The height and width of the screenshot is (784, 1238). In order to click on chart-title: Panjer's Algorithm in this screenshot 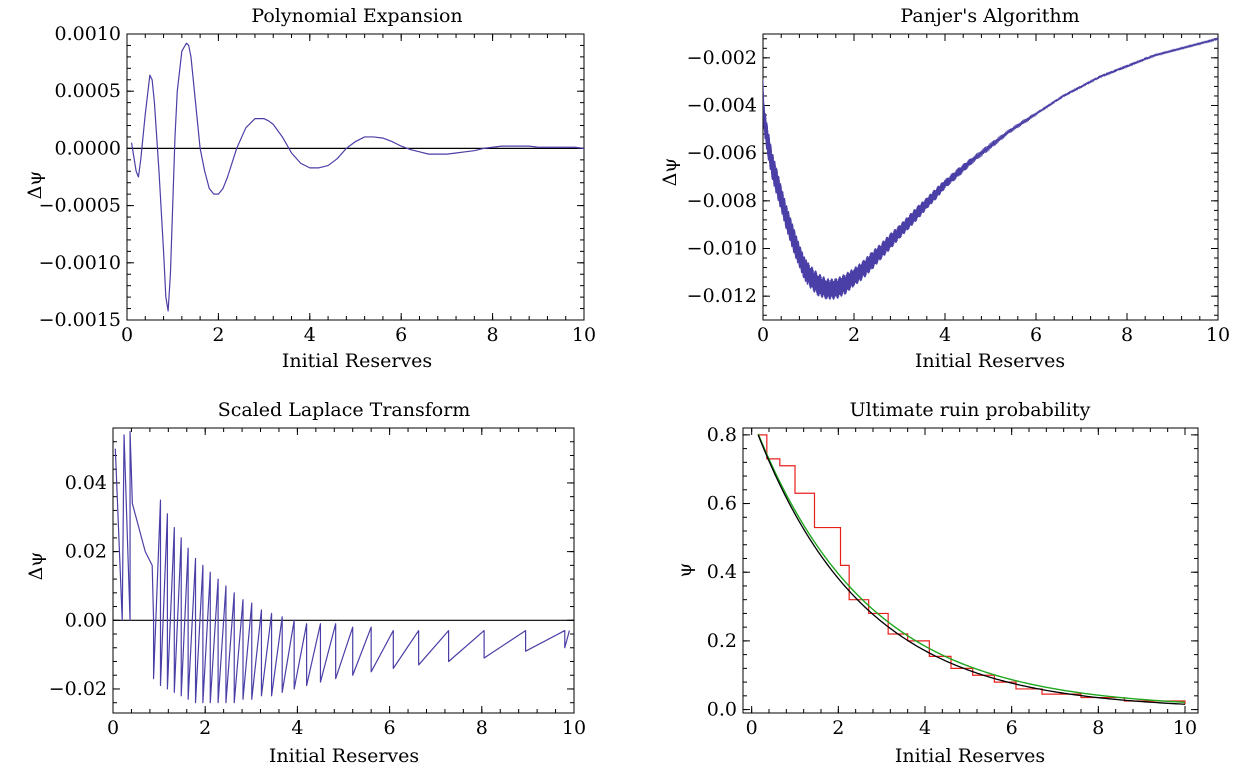, I will do `click(989, 16)`.